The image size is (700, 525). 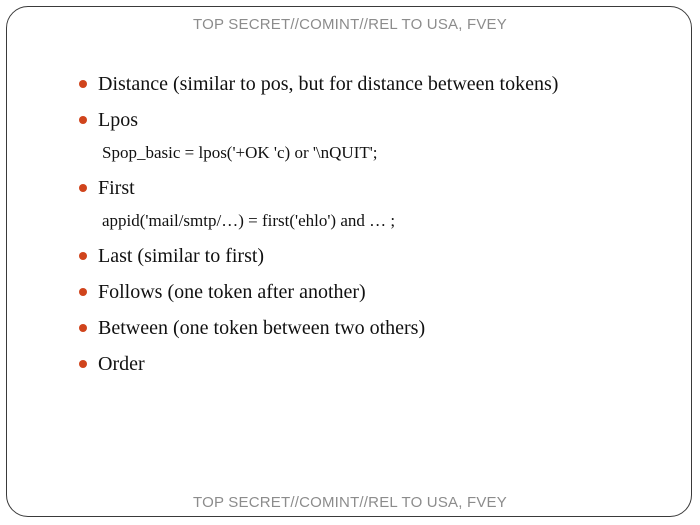 I want to click on classification-banner-bottom: TOP SECRET//COMINT//REL TO USA, FVEY, so click(x=350, y=502).